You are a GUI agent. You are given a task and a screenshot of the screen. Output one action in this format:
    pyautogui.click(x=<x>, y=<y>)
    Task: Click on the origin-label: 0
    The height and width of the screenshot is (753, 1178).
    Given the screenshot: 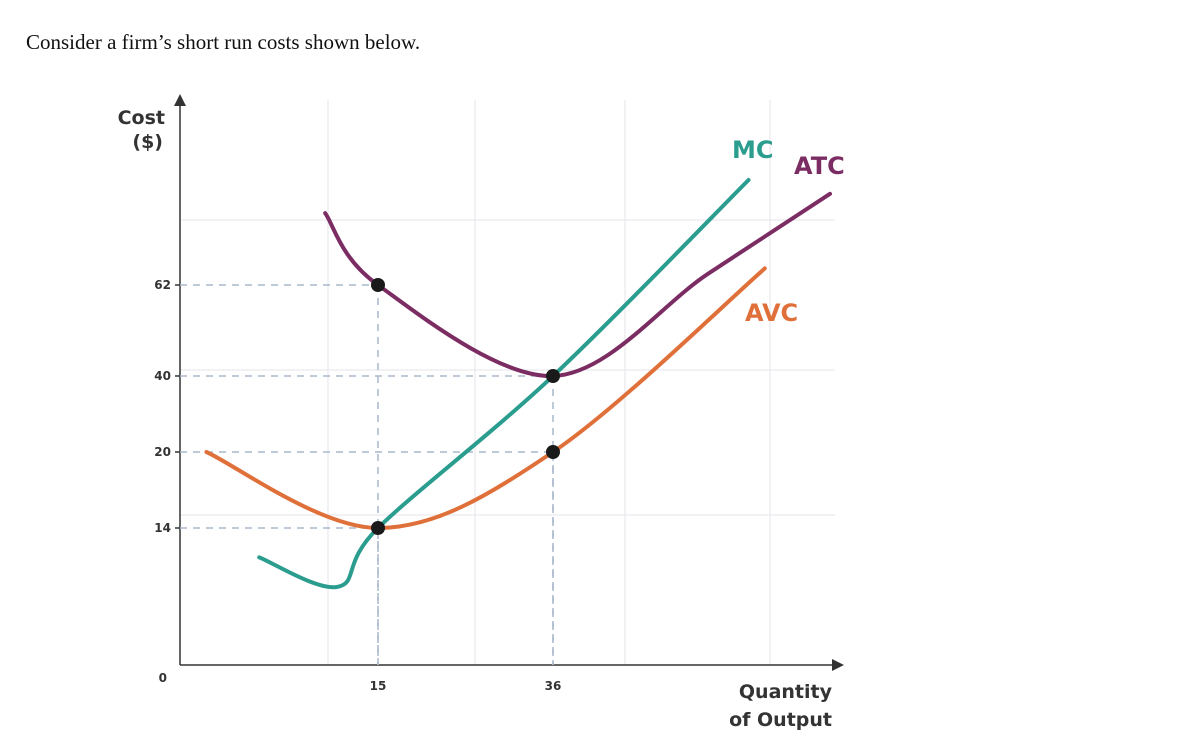 What is the action you would take?
    pyautogui.click(x=163, y=678)
    